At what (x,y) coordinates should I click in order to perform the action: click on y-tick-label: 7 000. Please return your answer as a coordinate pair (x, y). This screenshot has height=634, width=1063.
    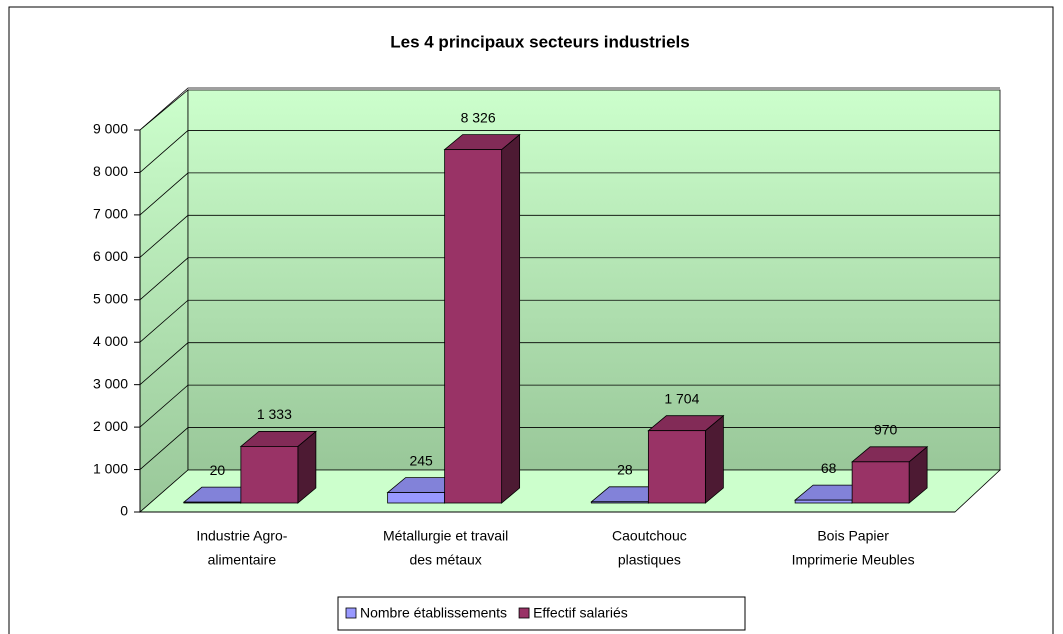
    Looking at the image, I should click on (110, 214).